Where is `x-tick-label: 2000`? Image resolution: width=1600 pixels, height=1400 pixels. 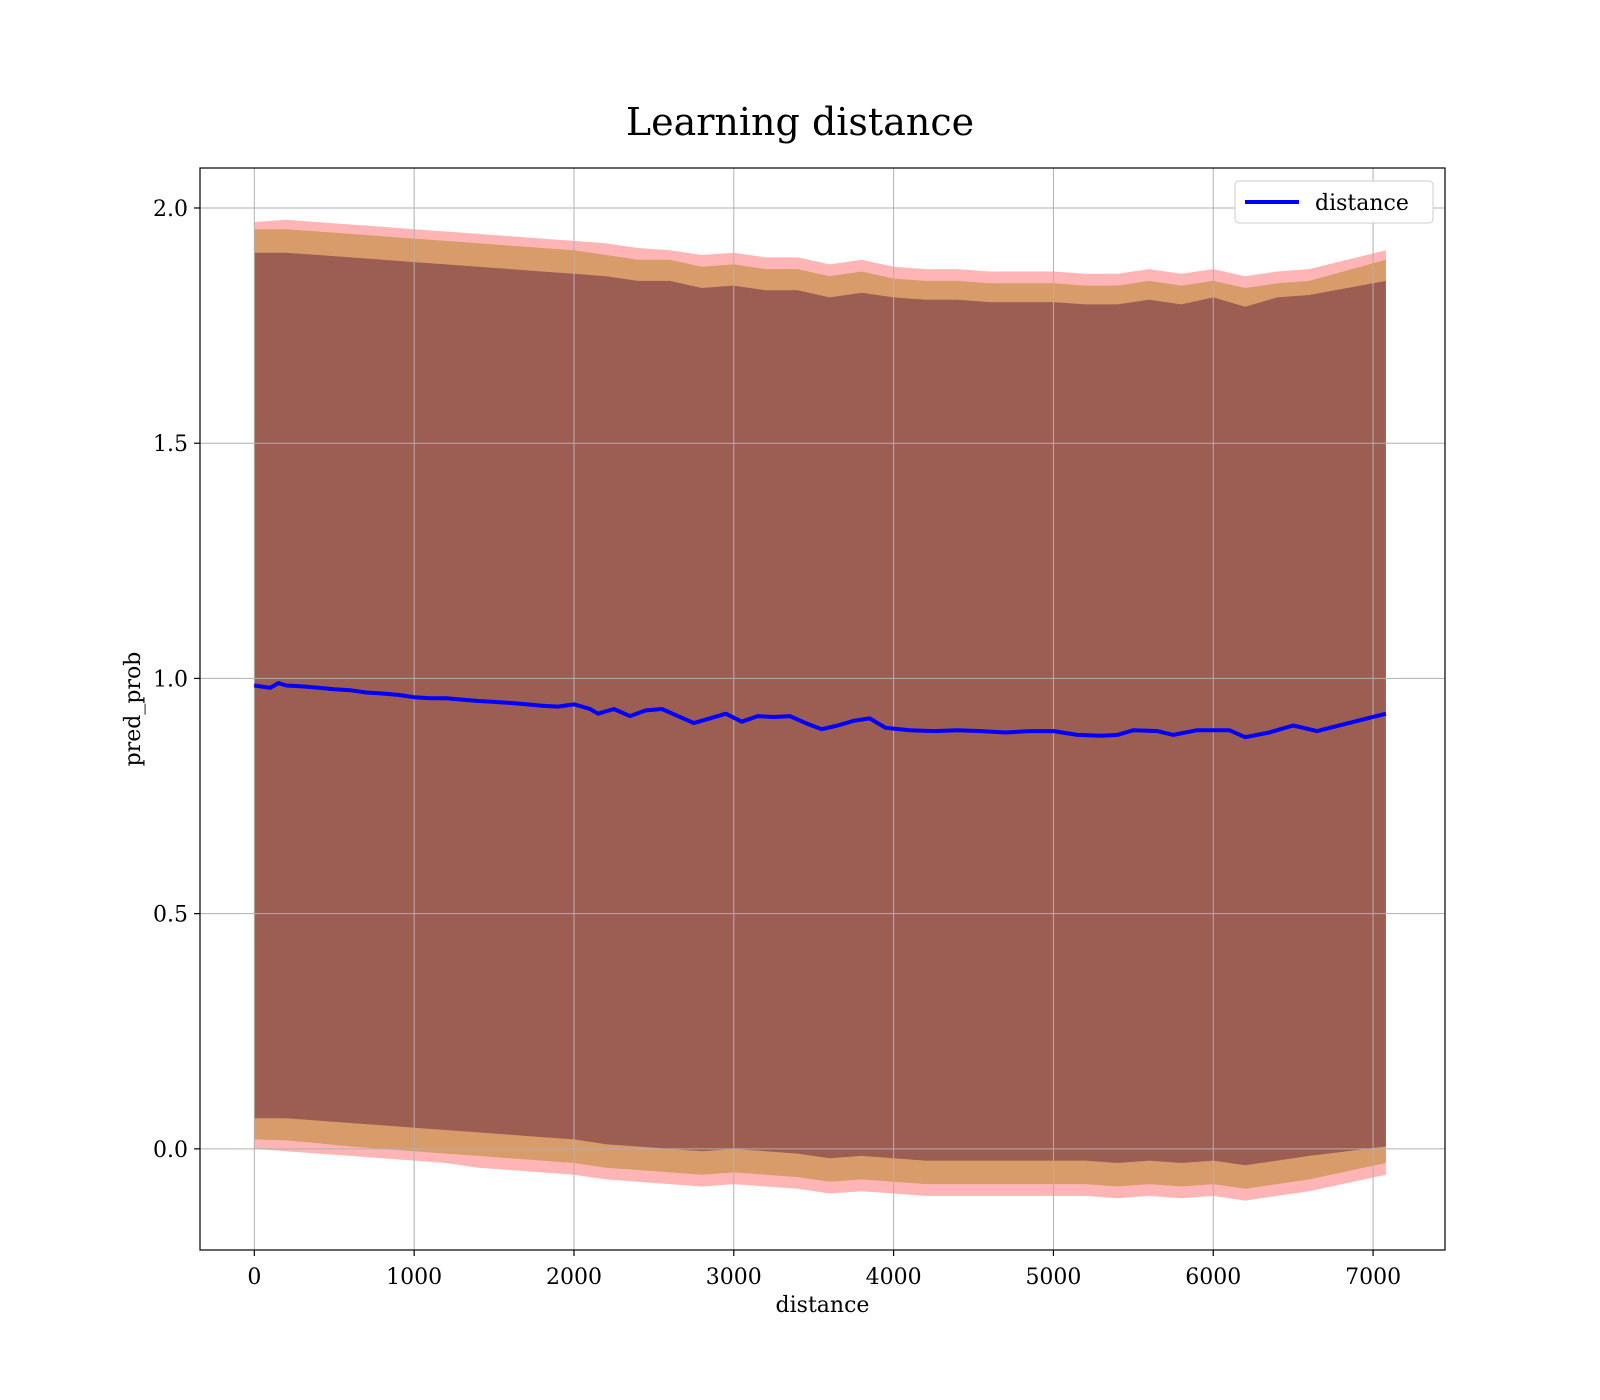 x-tick-label: 2000 is located at coordinates (574, 1277).